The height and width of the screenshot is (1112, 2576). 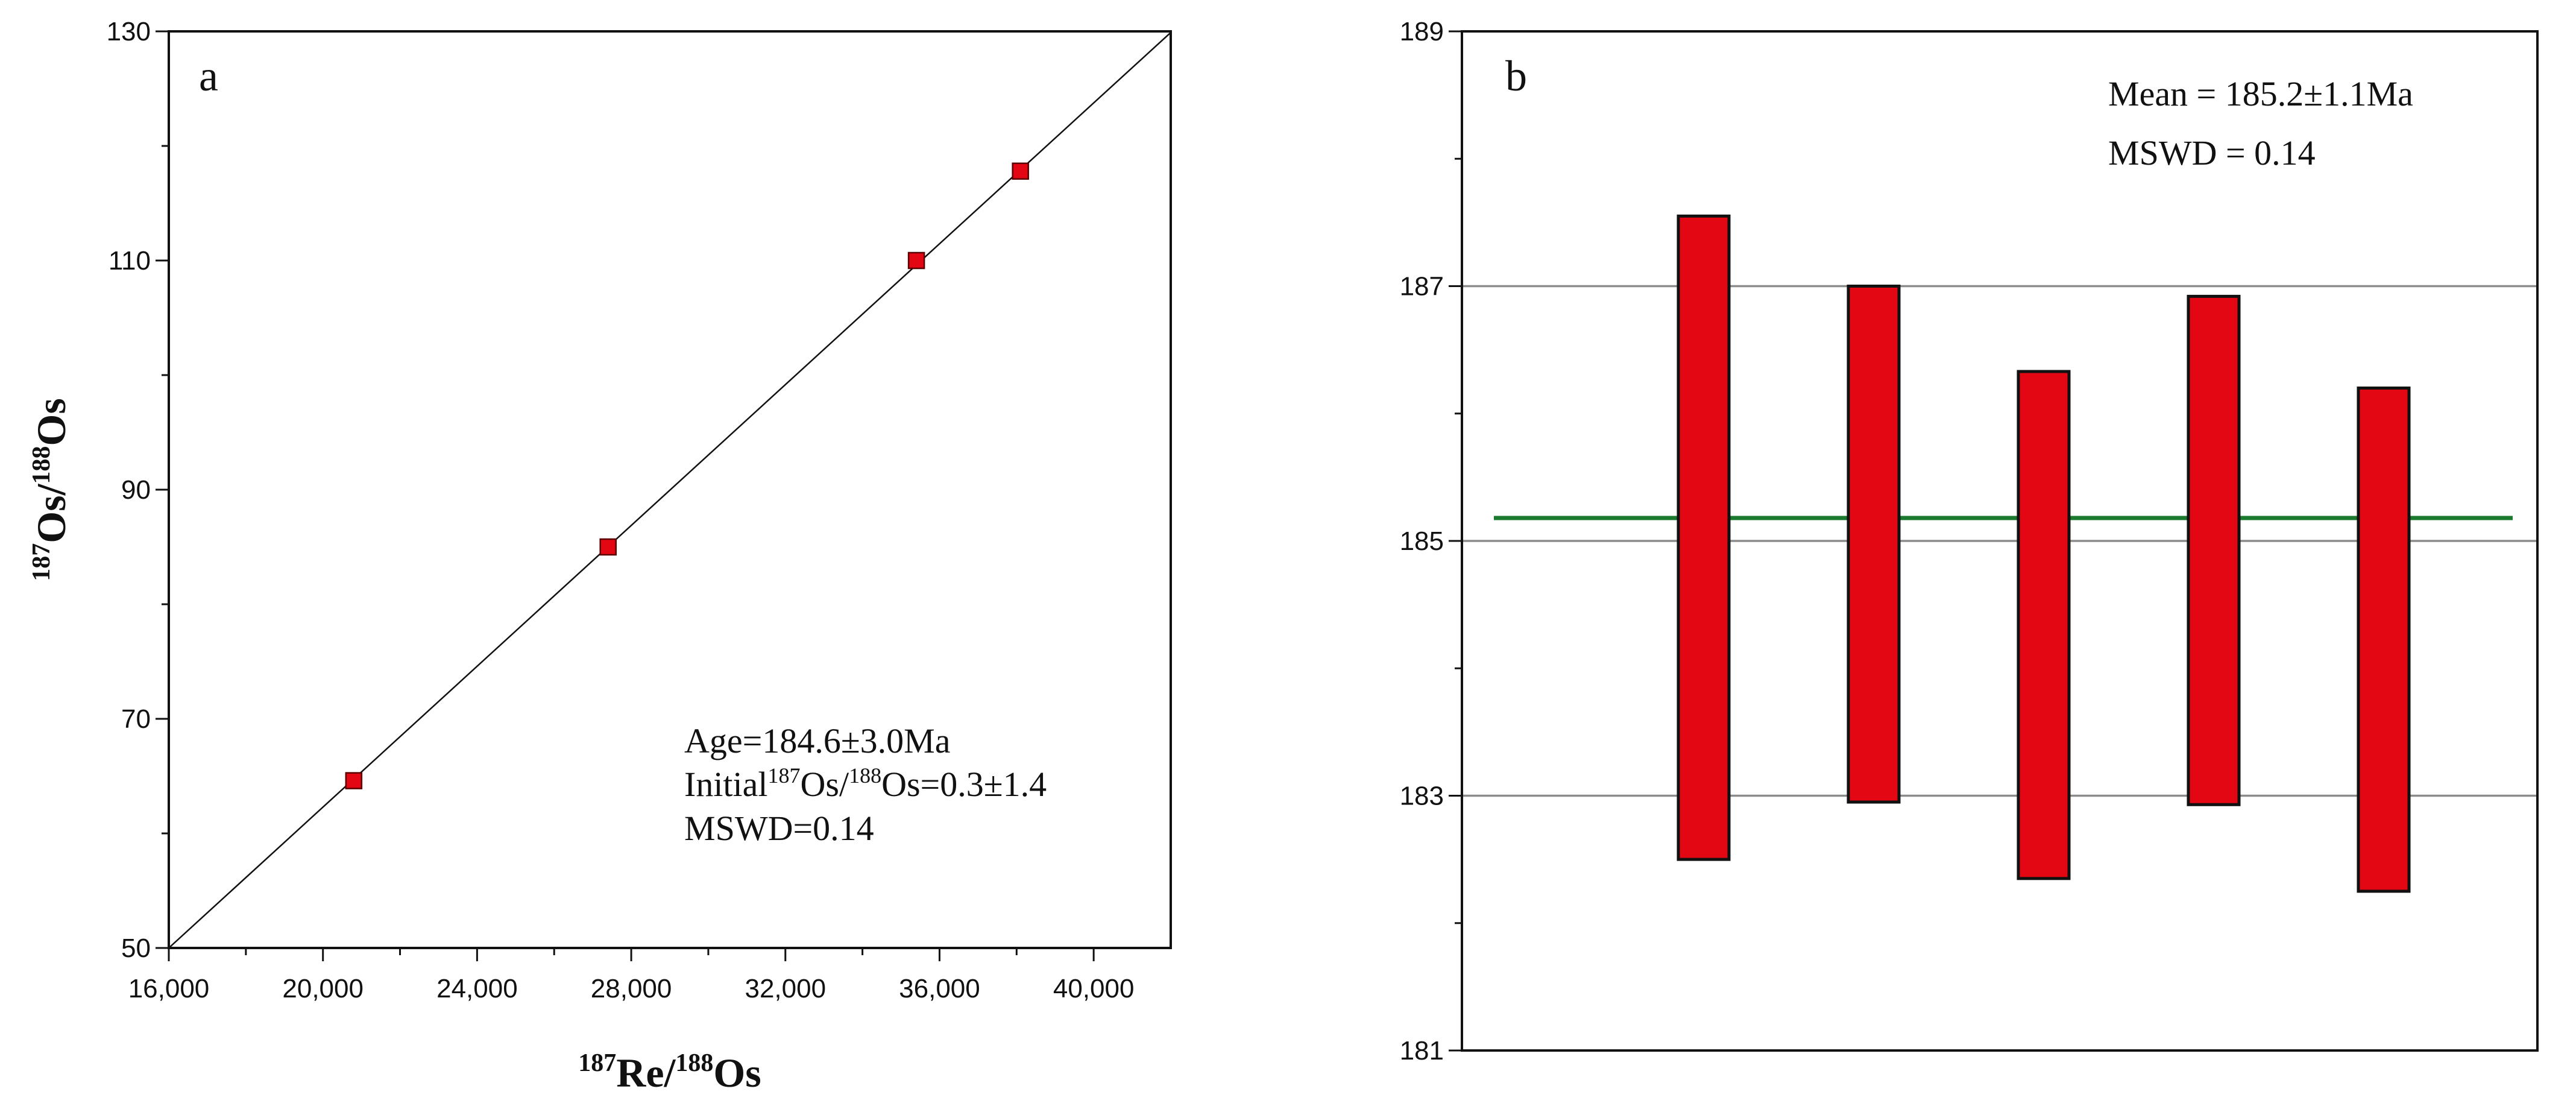 I want to click on panel-b-mswd-annotation: MSWD = 0.14, so click(x=2212, y=152).